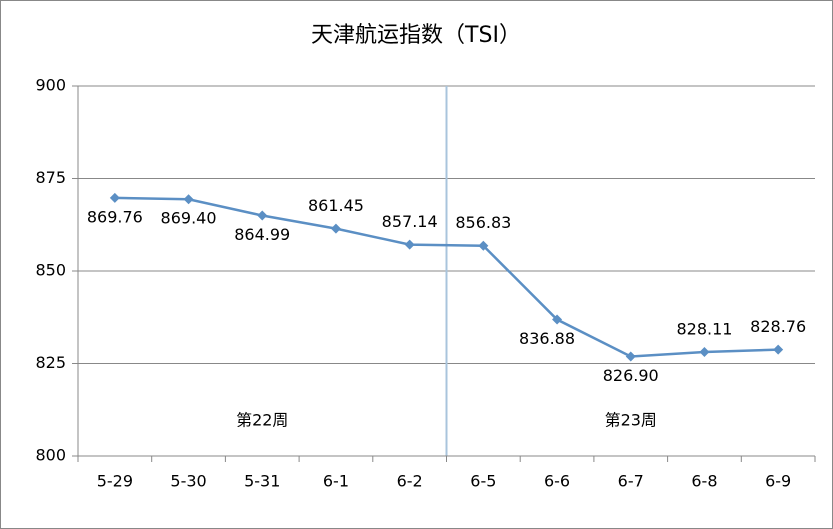 The height and width of the screenshot is (529, 833). What do you see at coordinates (547, 338) in the screenshot?
I see `data-label: 836.88` at bounding box center [547, 338].